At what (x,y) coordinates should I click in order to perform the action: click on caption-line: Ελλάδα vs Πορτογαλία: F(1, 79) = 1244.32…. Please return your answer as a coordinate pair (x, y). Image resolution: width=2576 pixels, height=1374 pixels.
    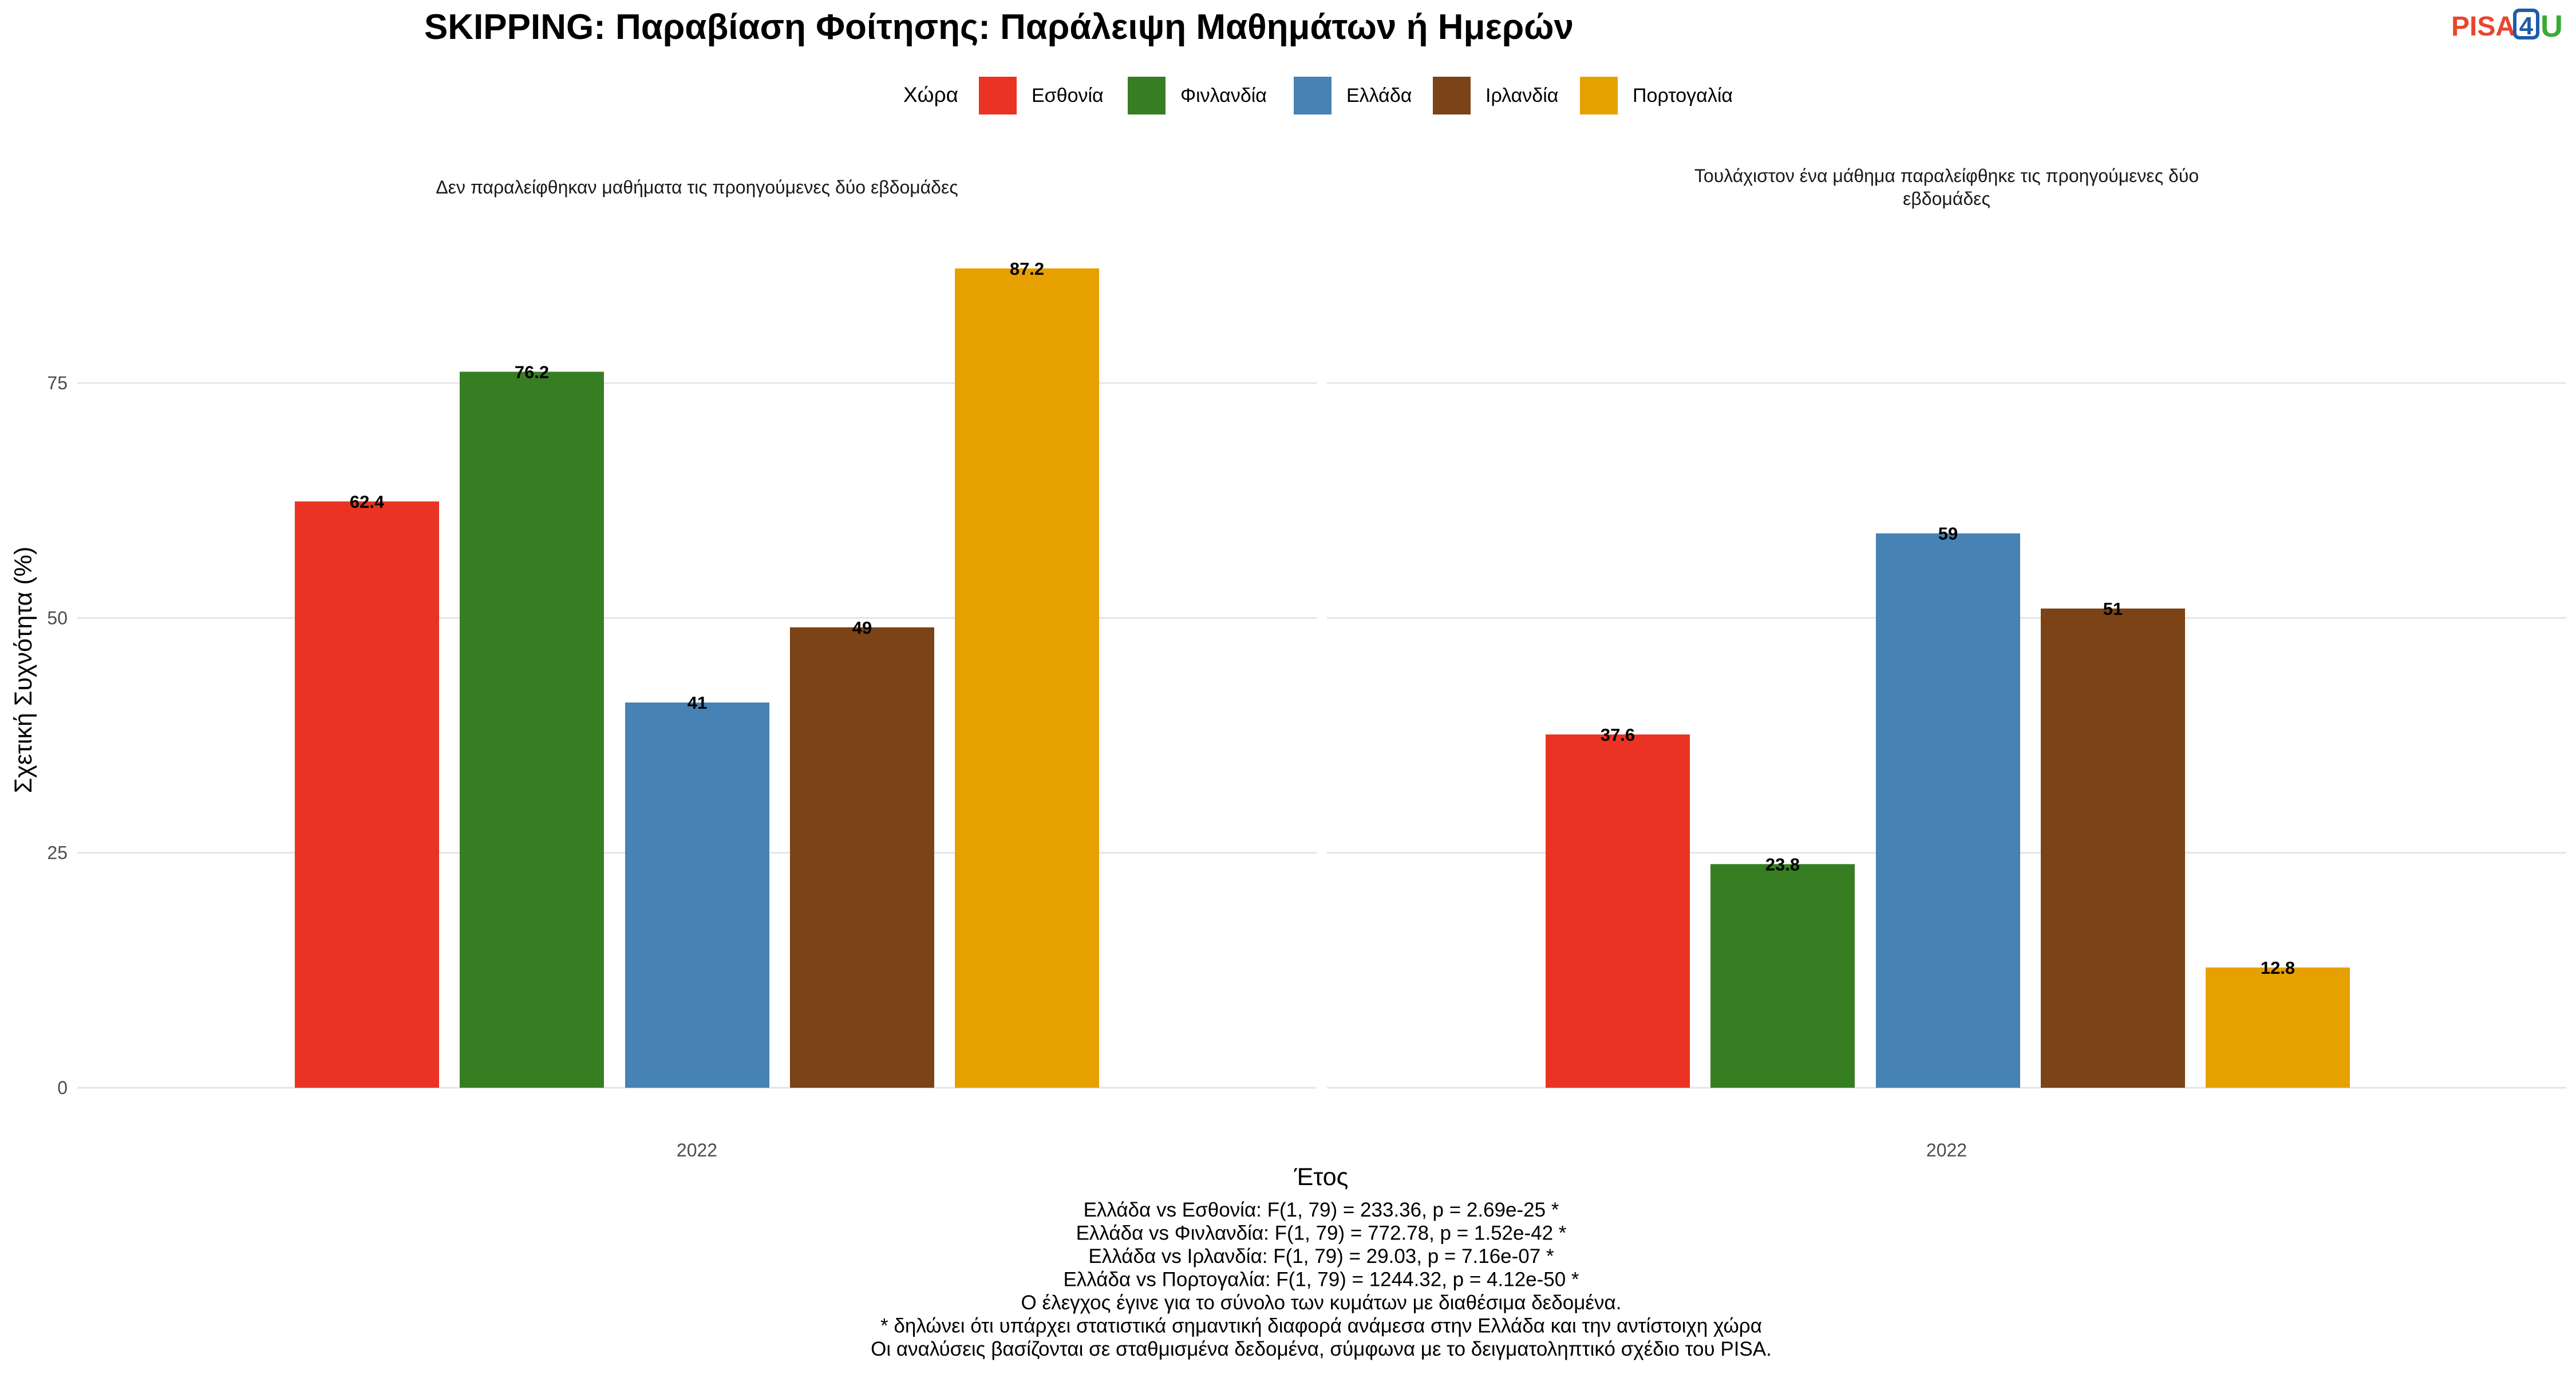
    Looking at the image, I should click on (1321, 1280).